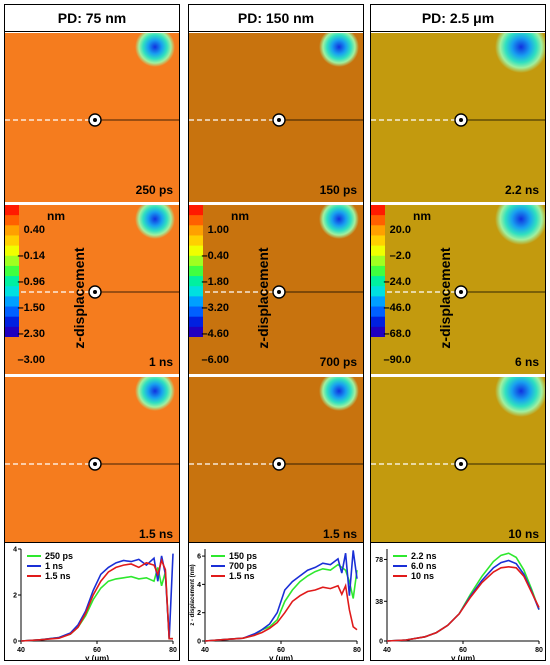  Describe the element at coordinates (526, 362) in the screenshot. I see `time-label: 6 ns` at that location.